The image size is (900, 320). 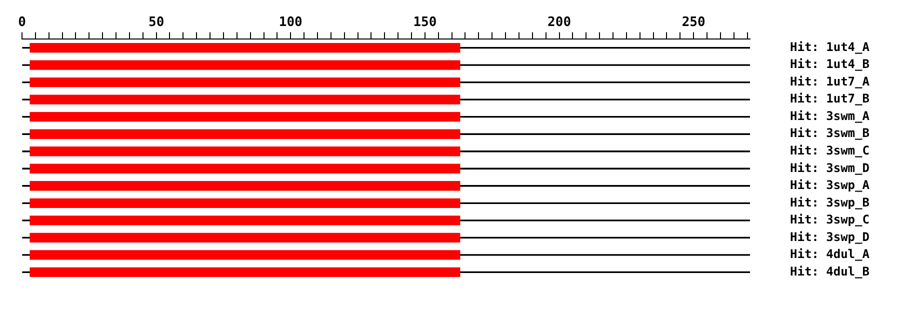 What do you see at coordinates (830, 202) in the screenshot?
I see `y-tick-label: Hit: 3swp_B` at bounding box center [830, 202].